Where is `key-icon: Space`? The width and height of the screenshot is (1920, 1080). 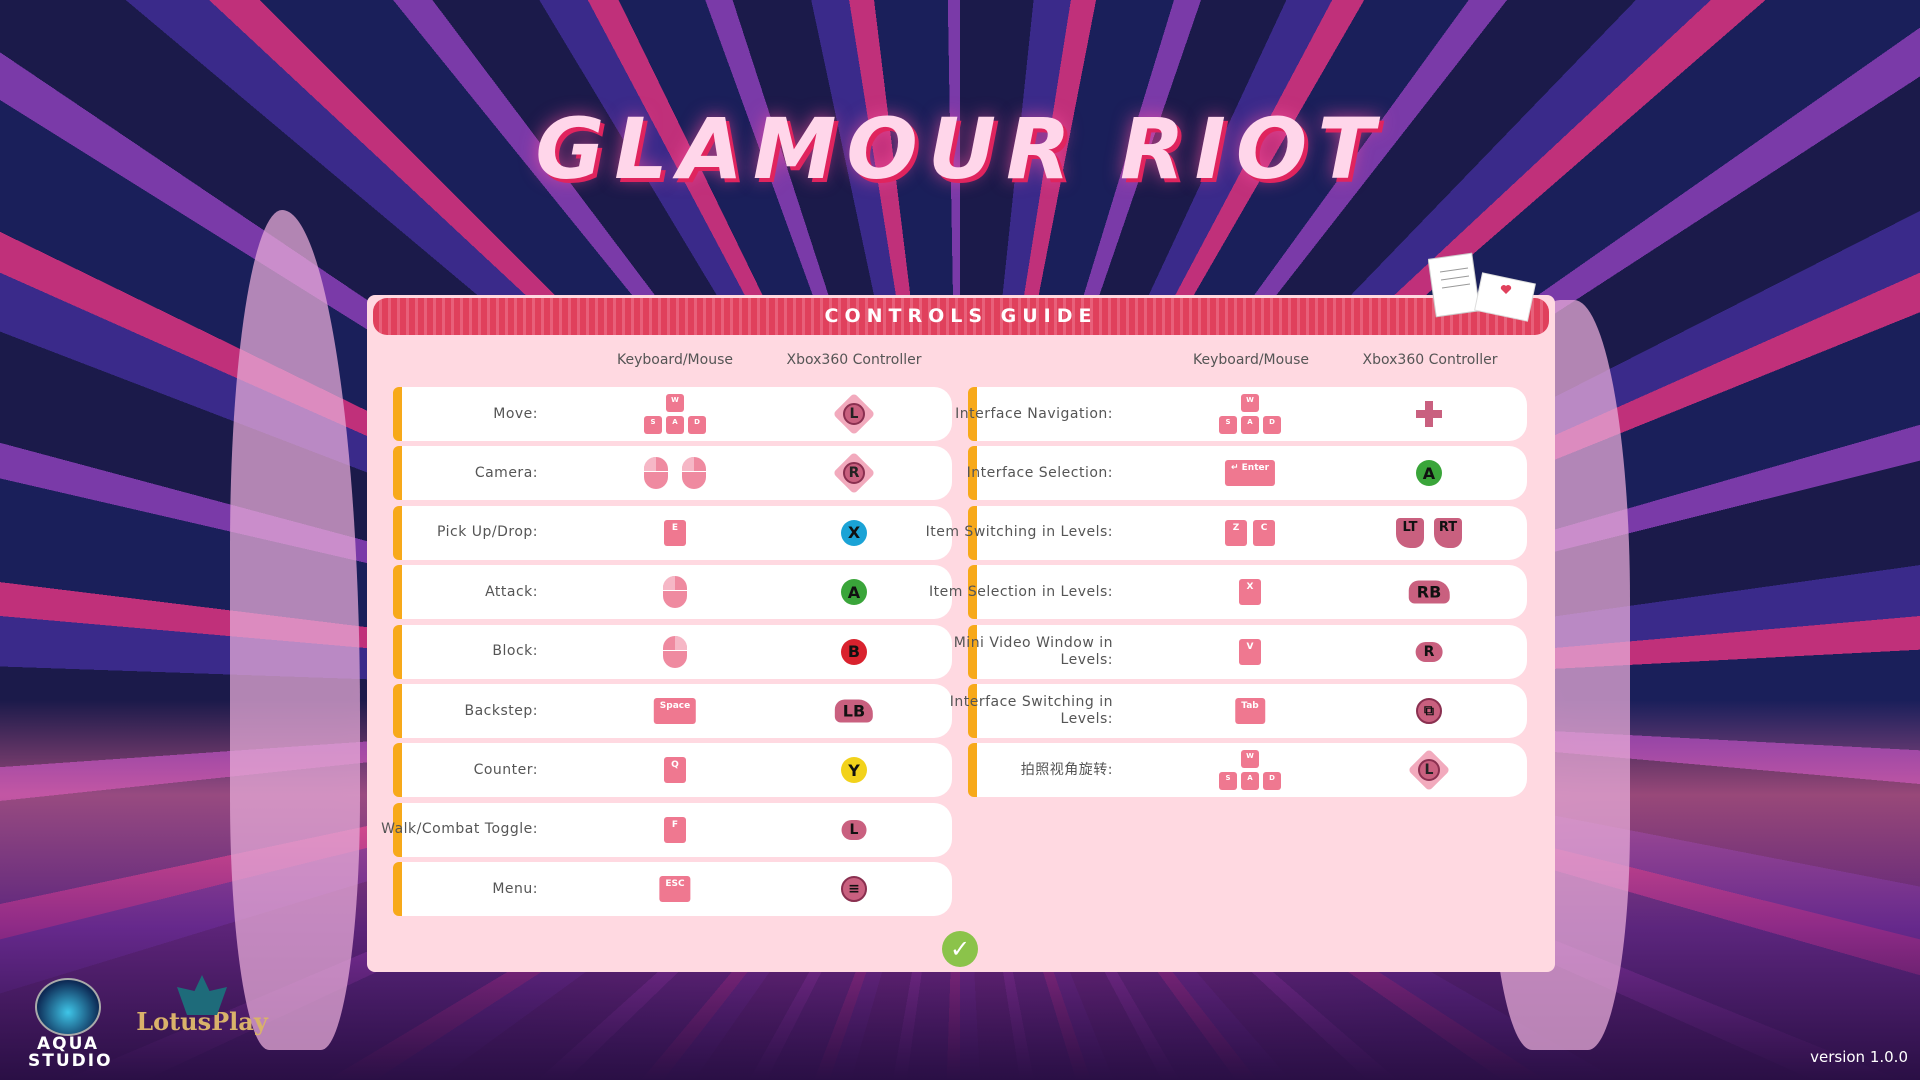 key-icon: Space is located at coordinates (675, 711).